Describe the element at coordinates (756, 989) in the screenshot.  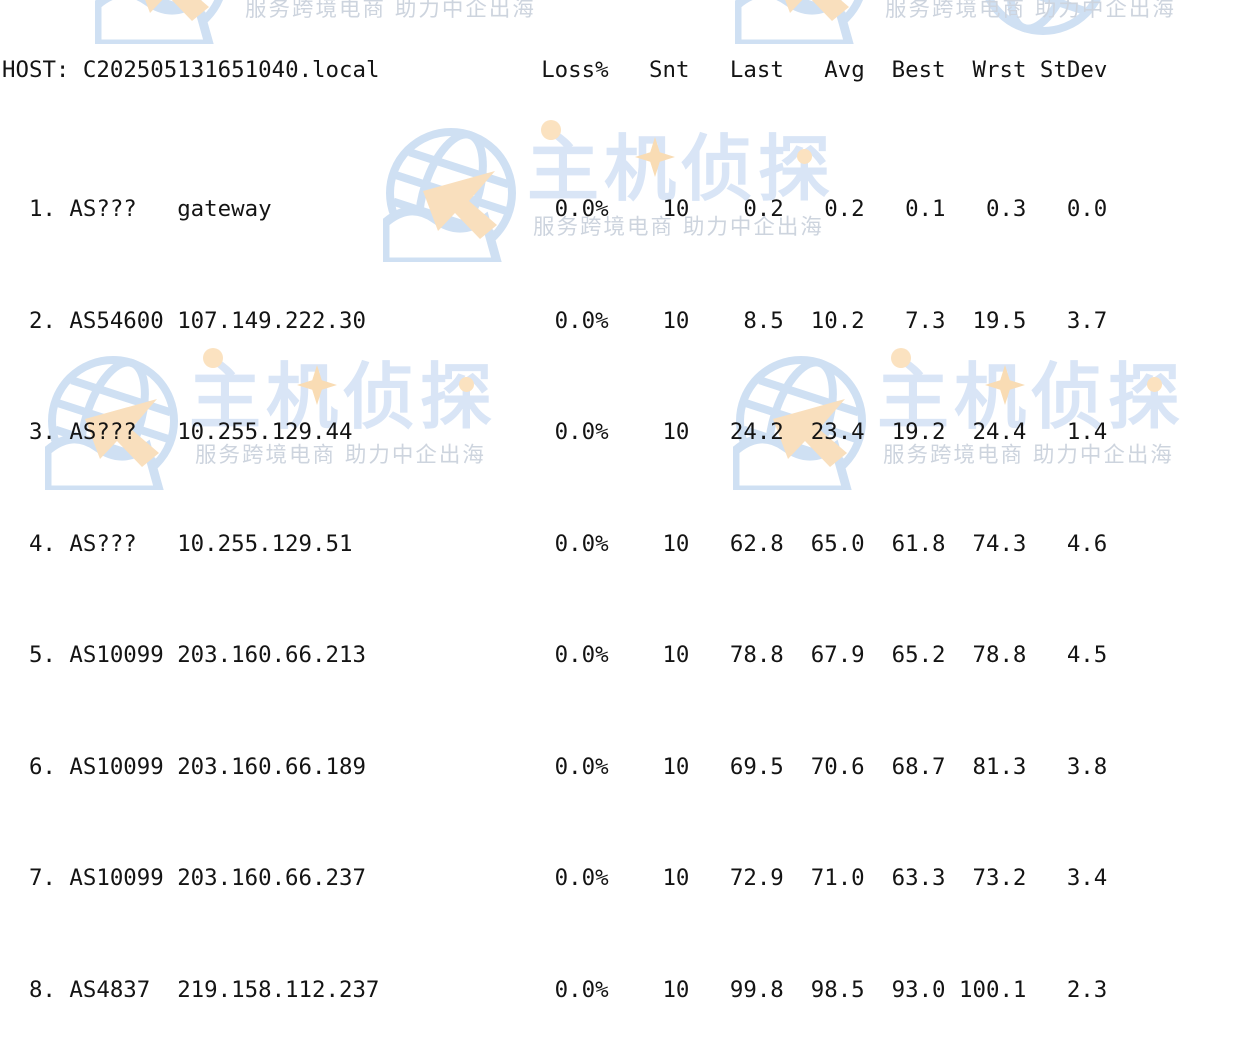
I see `last-ms: 99.8` at that location.